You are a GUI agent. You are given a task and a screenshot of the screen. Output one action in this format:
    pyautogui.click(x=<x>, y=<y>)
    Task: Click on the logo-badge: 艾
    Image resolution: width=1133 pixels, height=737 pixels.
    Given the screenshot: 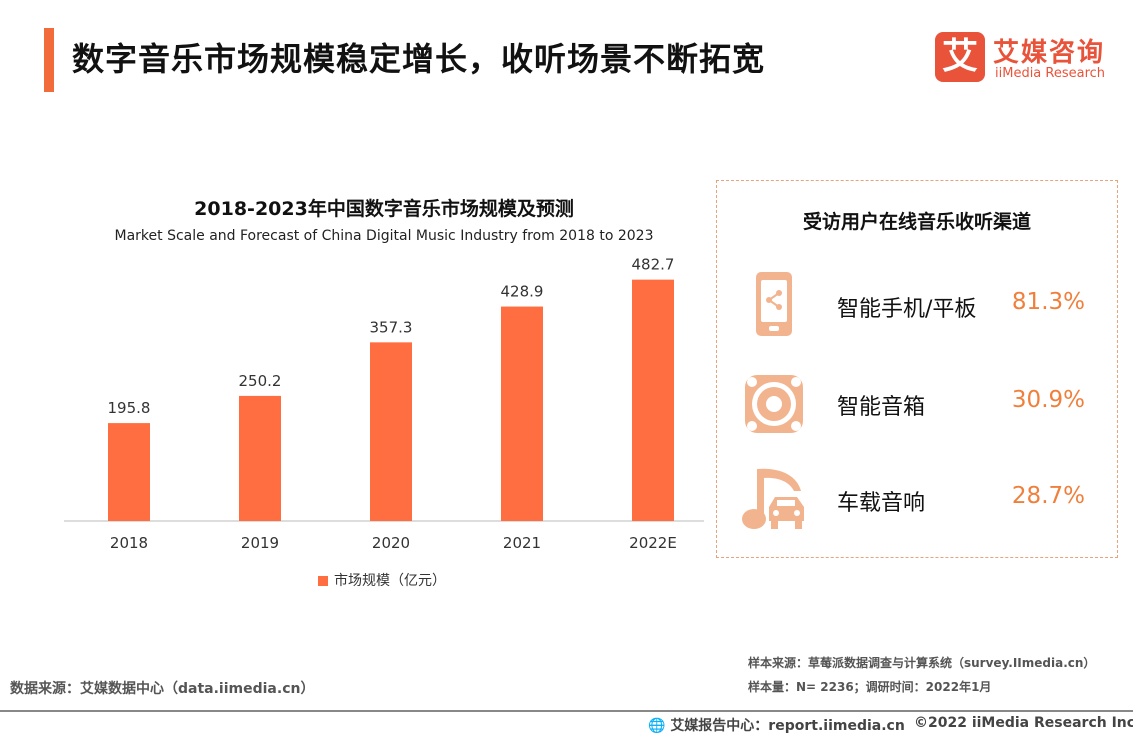 What is the action you would take?
    pyautogui.click(x=960, y=57)
    